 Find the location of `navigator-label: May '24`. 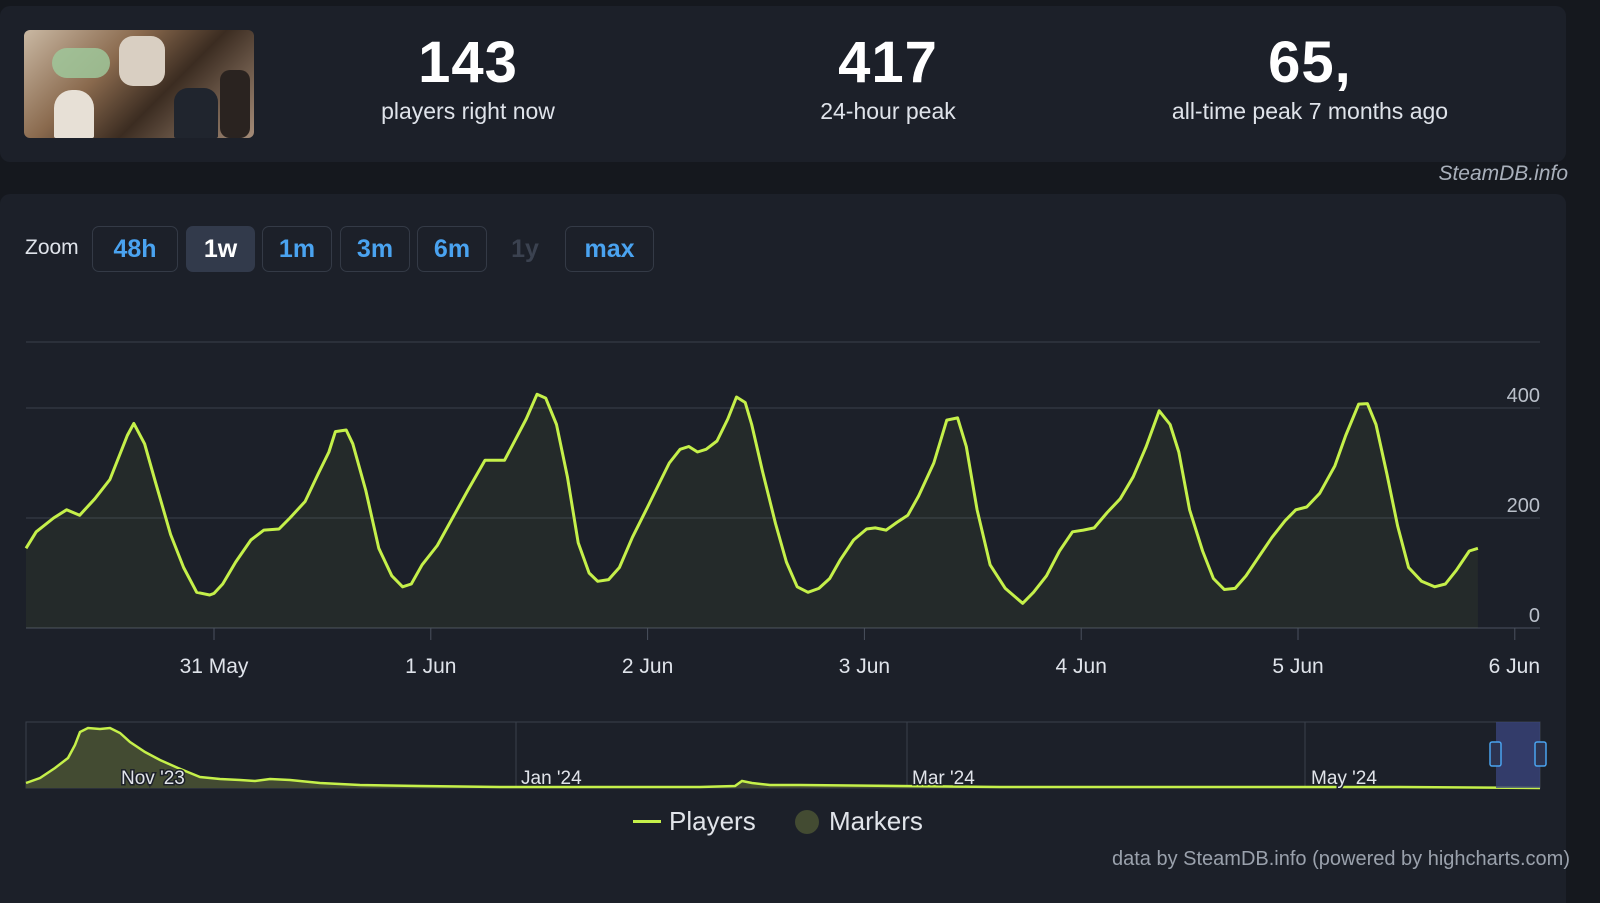

navigator-label: May '24 is located at coordinates (1344, 778).